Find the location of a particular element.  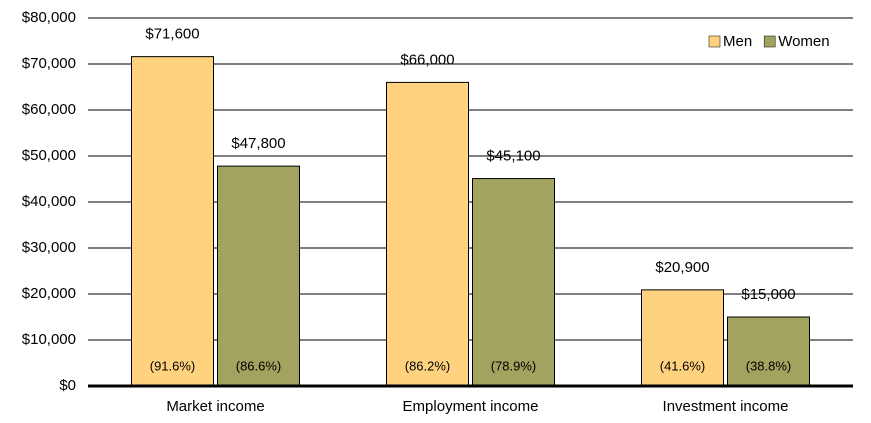

value-label: $66,000 is located at coordinates (427, 59).